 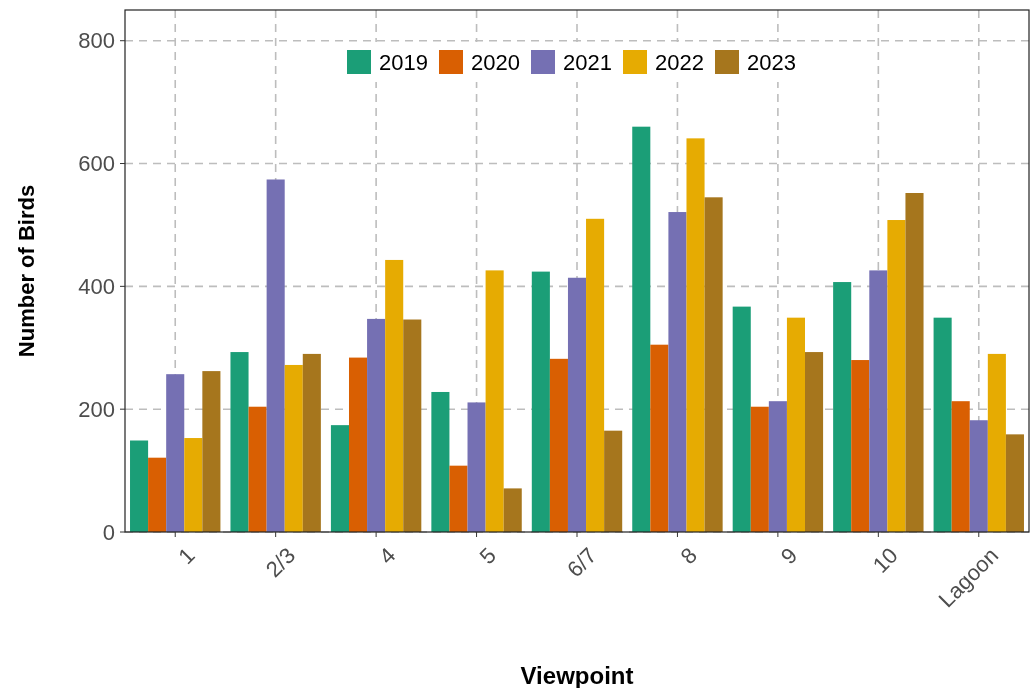 I want to click on y-tick-label: 400, so click(x=96, y=287).